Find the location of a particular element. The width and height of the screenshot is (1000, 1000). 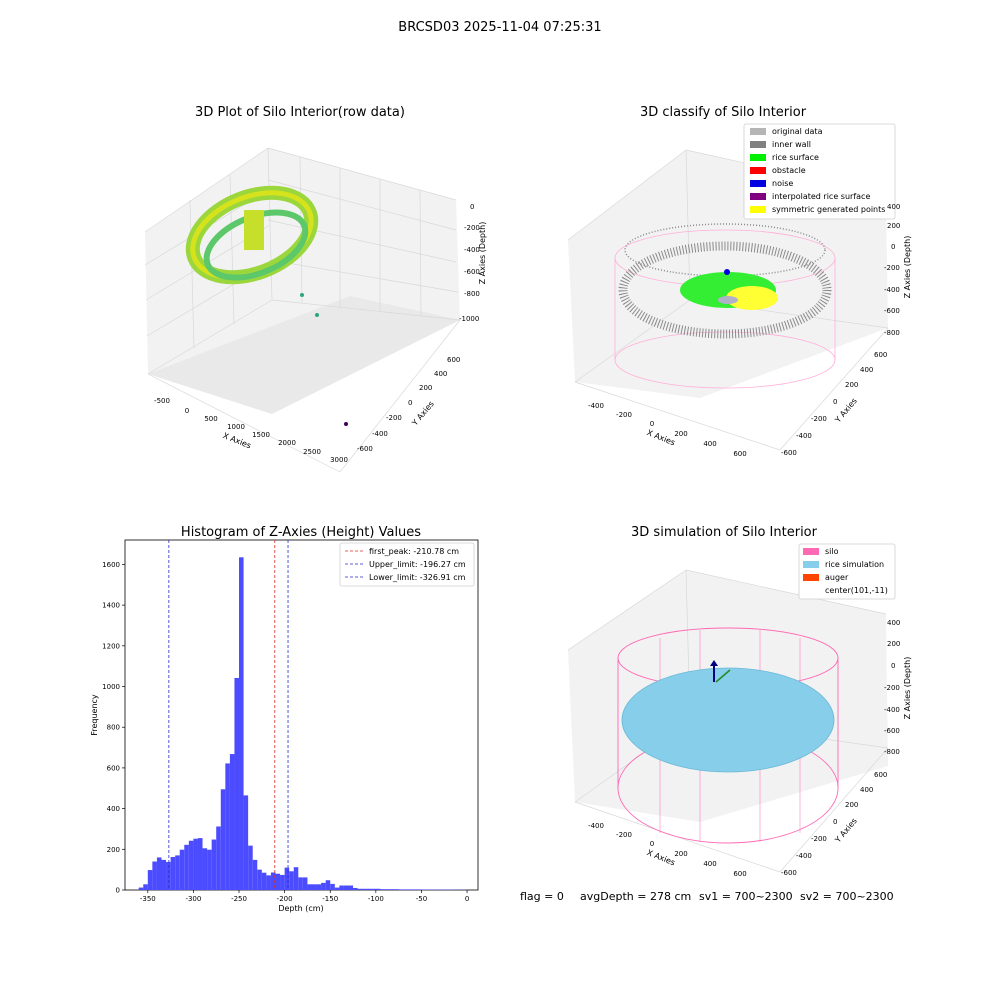

legend-label: center(101,-11) is located at coordinates (856, 590).